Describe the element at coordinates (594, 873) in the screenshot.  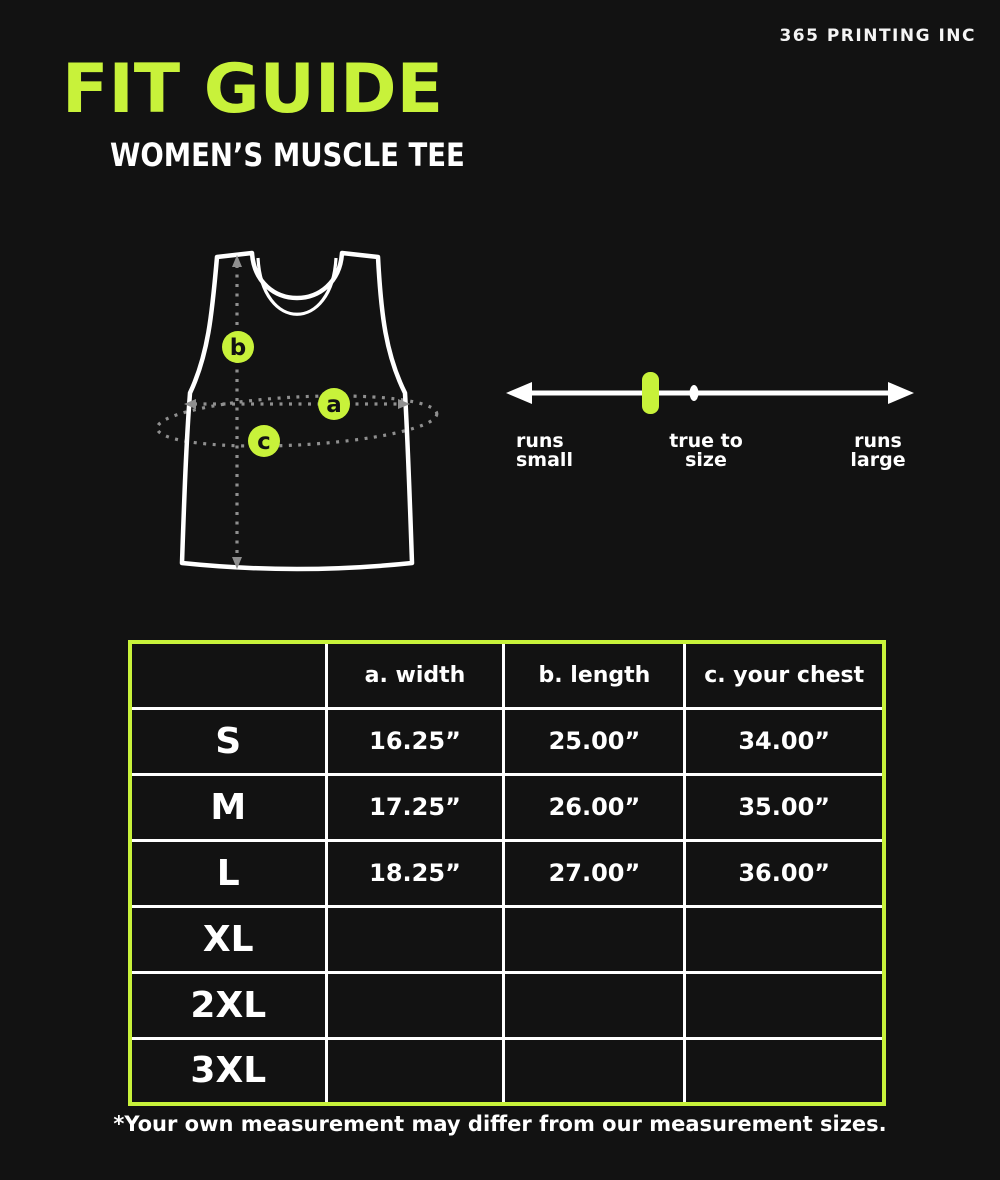
I see `length-value: 27.00”` at that location.